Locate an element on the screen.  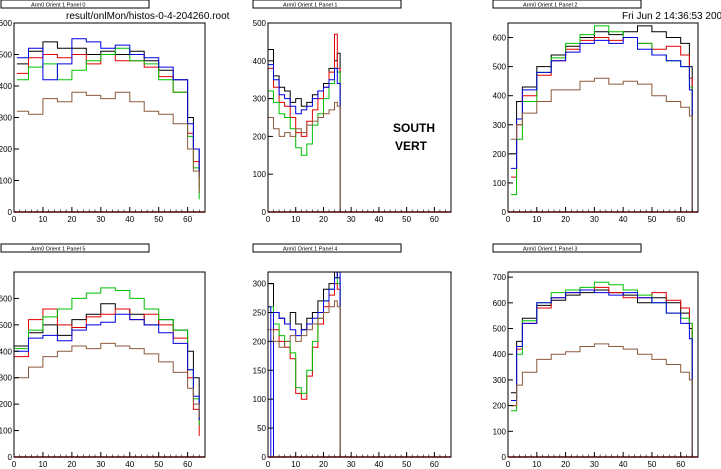
annotation-vert: VERT is located at coordinates (411, 146).